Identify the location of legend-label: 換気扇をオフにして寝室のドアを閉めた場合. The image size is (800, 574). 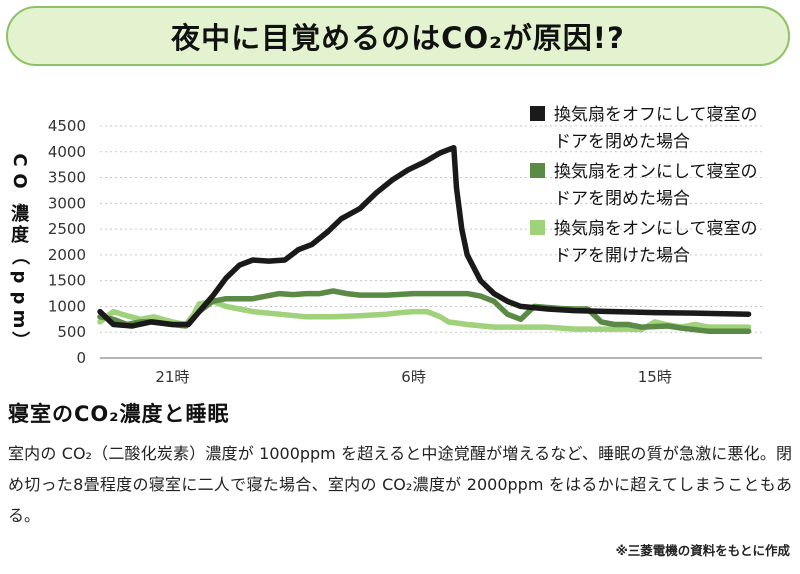
(656, 128).